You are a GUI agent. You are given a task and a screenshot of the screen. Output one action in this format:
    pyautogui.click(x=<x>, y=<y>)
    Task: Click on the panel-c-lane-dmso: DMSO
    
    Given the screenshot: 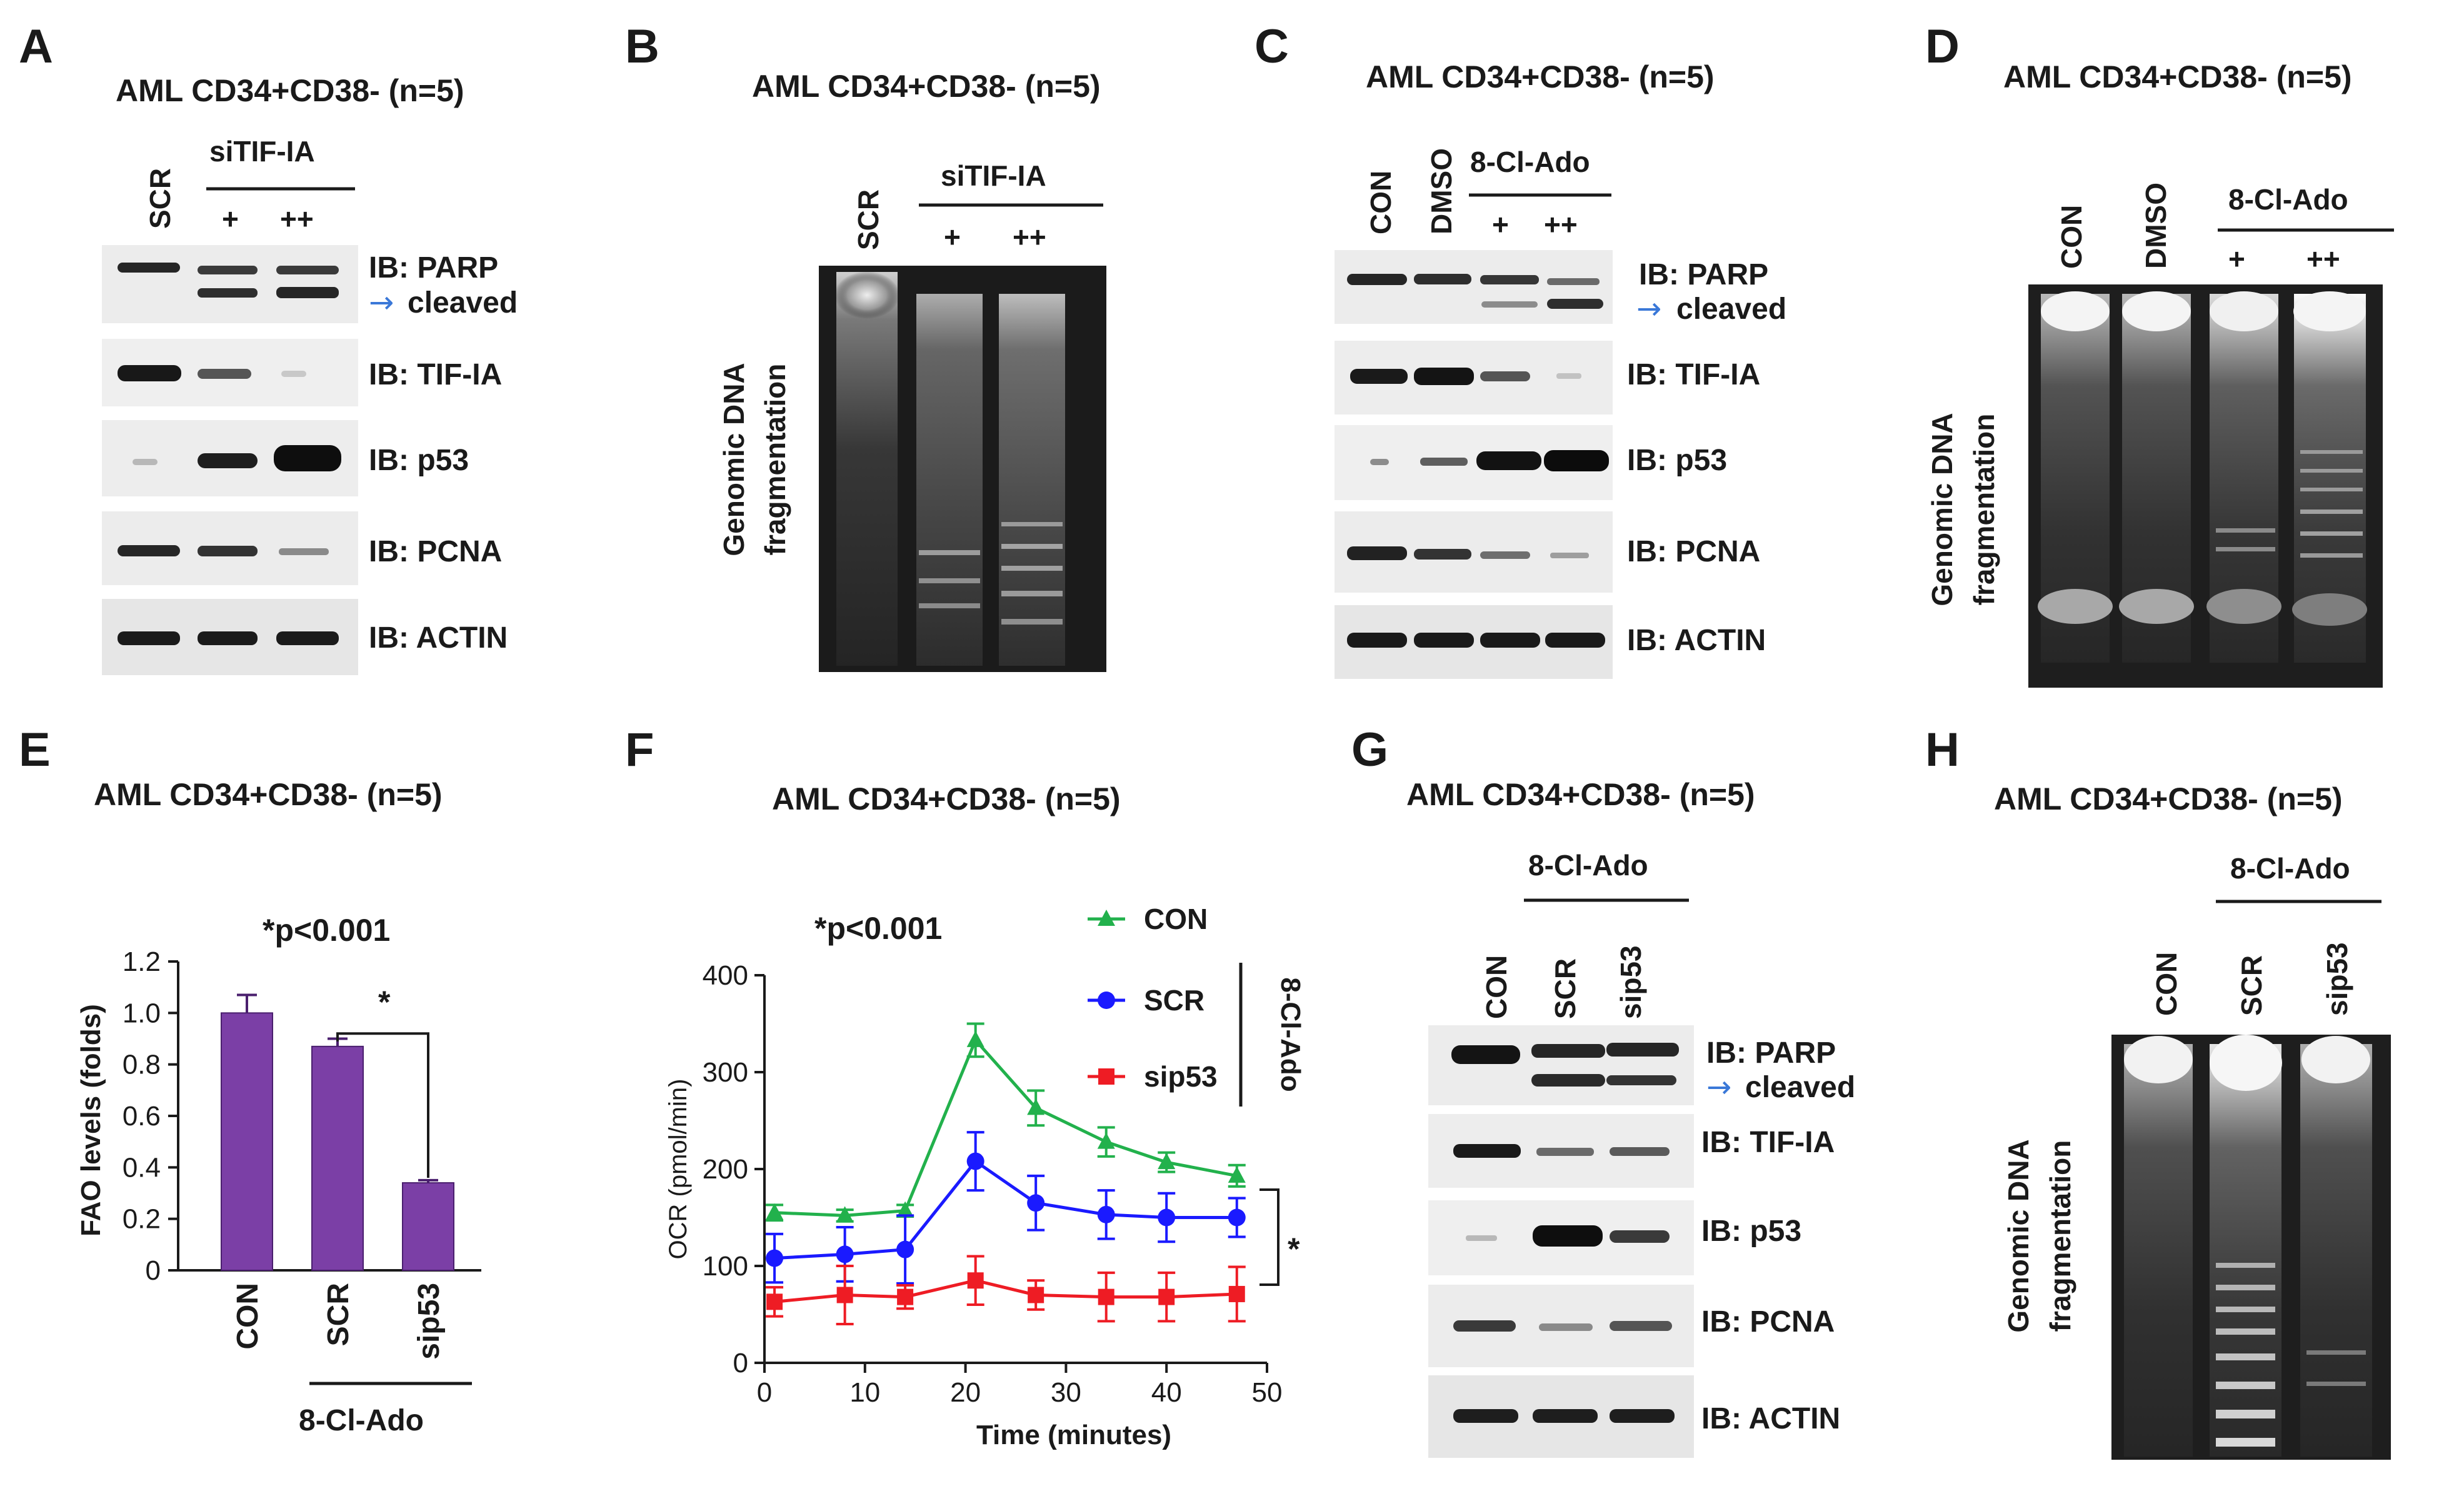 What is the action you would take?
    pyautogui.click(x=1441, y=191)
    